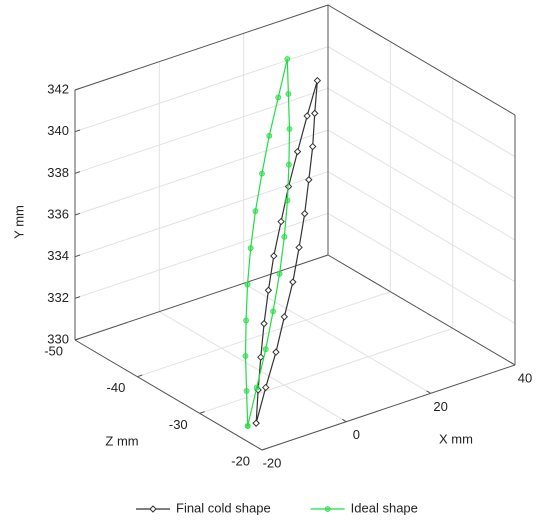  What do you see at coordinates (525, 377) in the screenshot?
I see `x-tick-label: 40` at bounding box center [525, 377].